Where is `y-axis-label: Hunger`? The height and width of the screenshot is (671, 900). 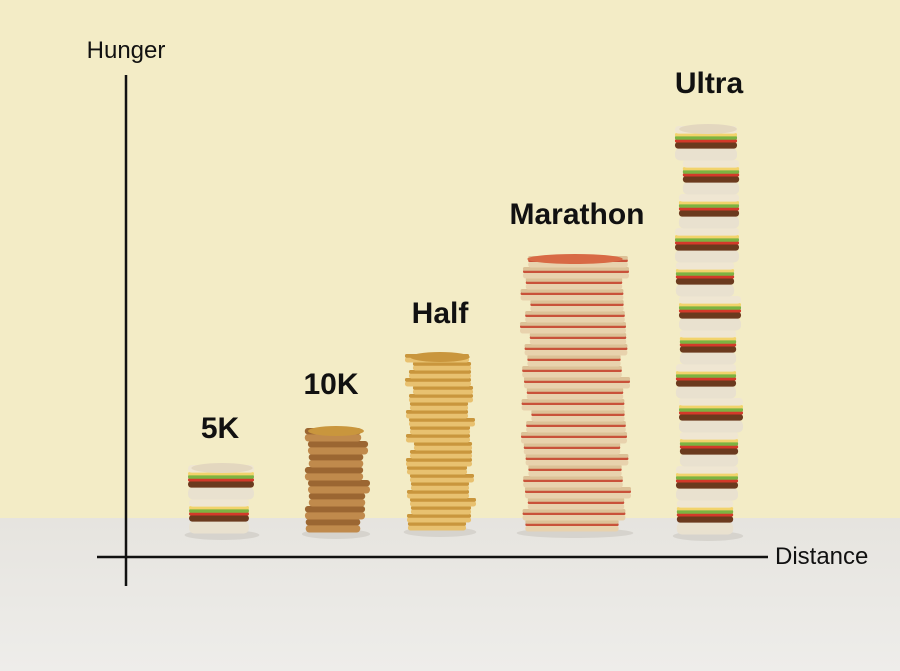 y-axis-label: Hunger is located at coordinates (126, 50).